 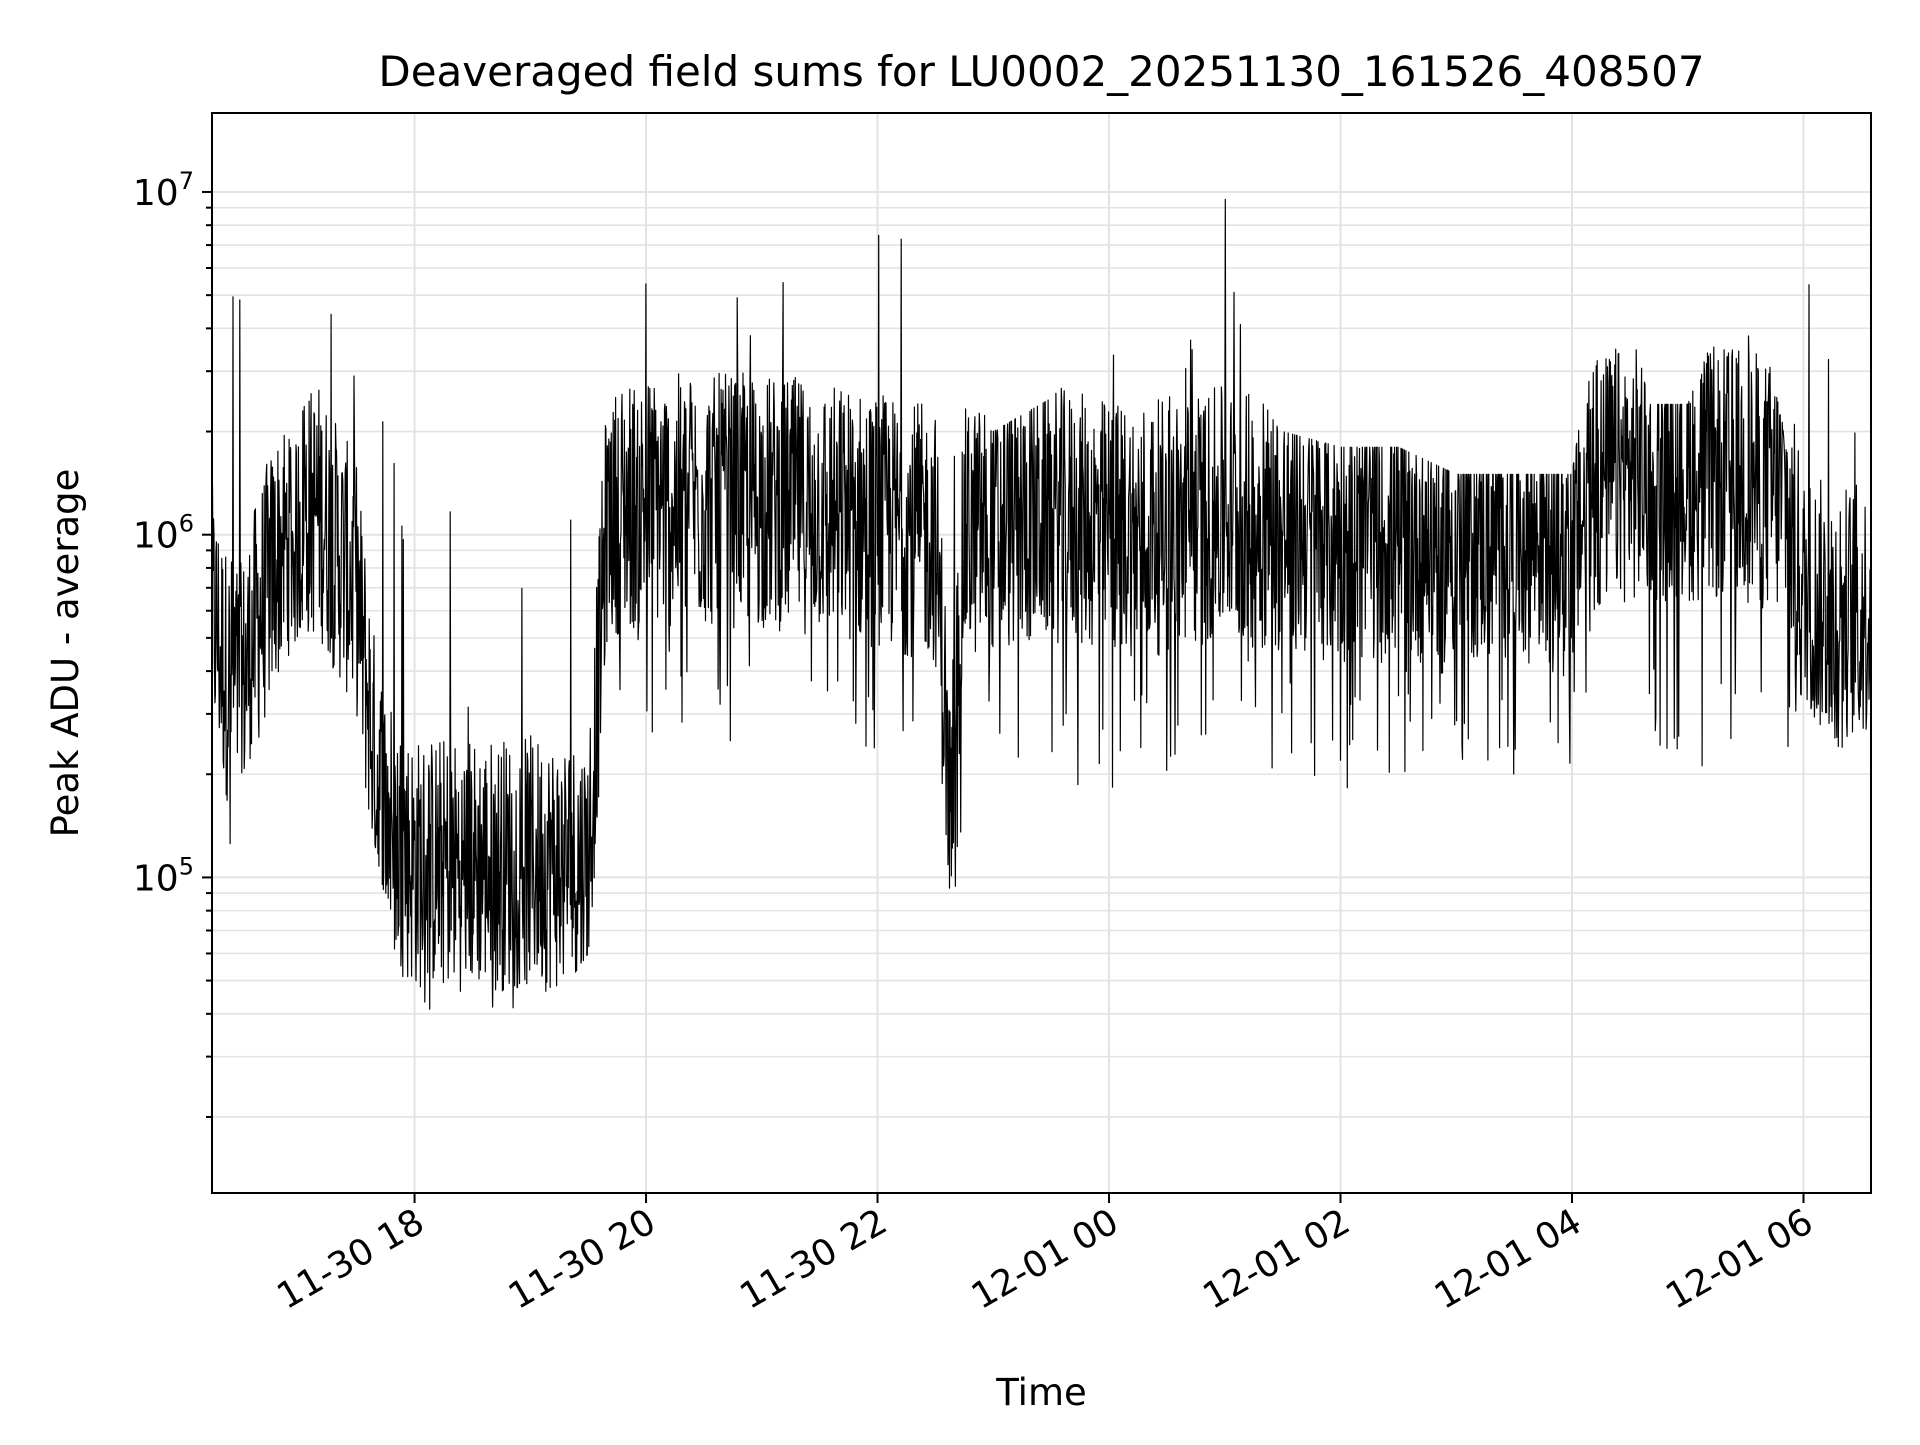 I want to click on y-tick-label: 10⁵, so click(x=163, y=875).